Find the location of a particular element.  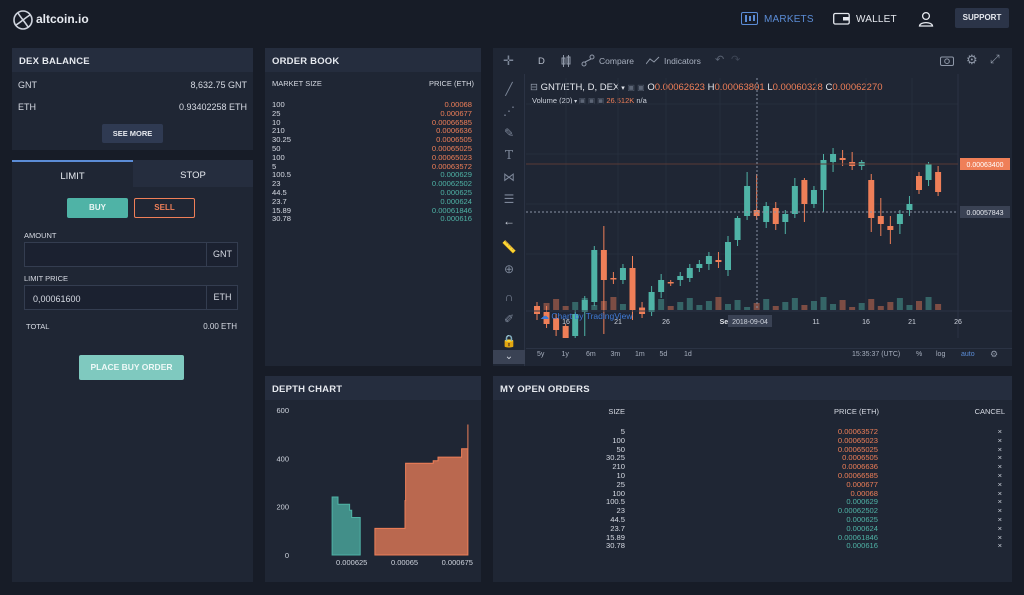

order-book-size: 23 is located at coordinates (276, 184).